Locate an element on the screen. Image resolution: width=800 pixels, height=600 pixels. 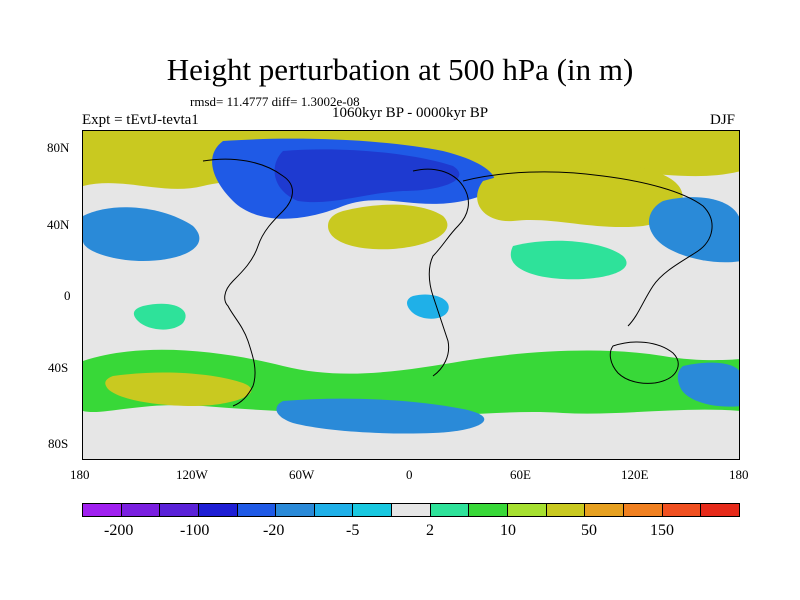
colorbar-label: 50 is located at coordinates (589, 530).